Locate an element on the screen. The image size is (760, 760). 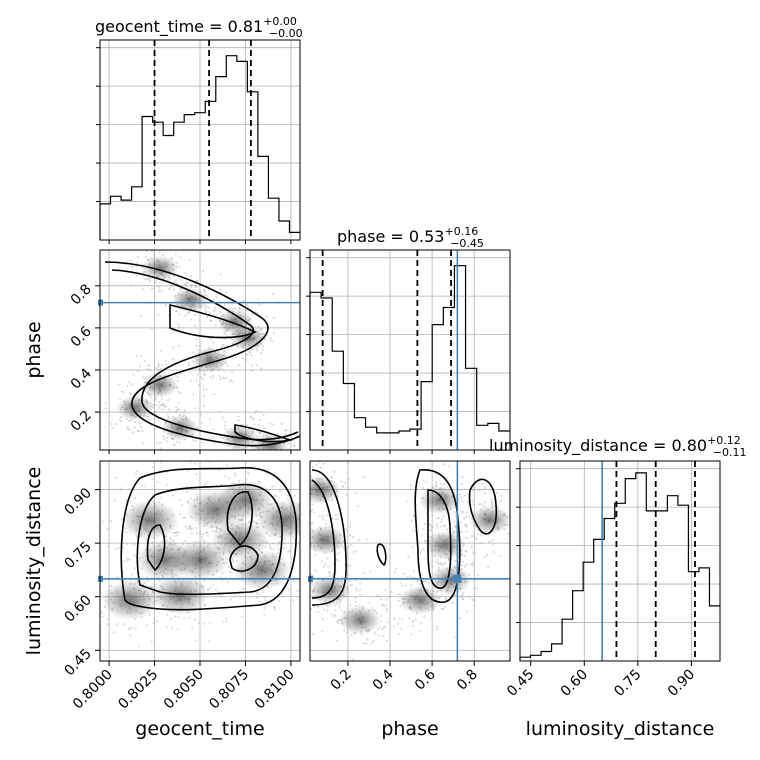
xtick-label-phase-0: 0.2 is located at coordinates (341, 680).